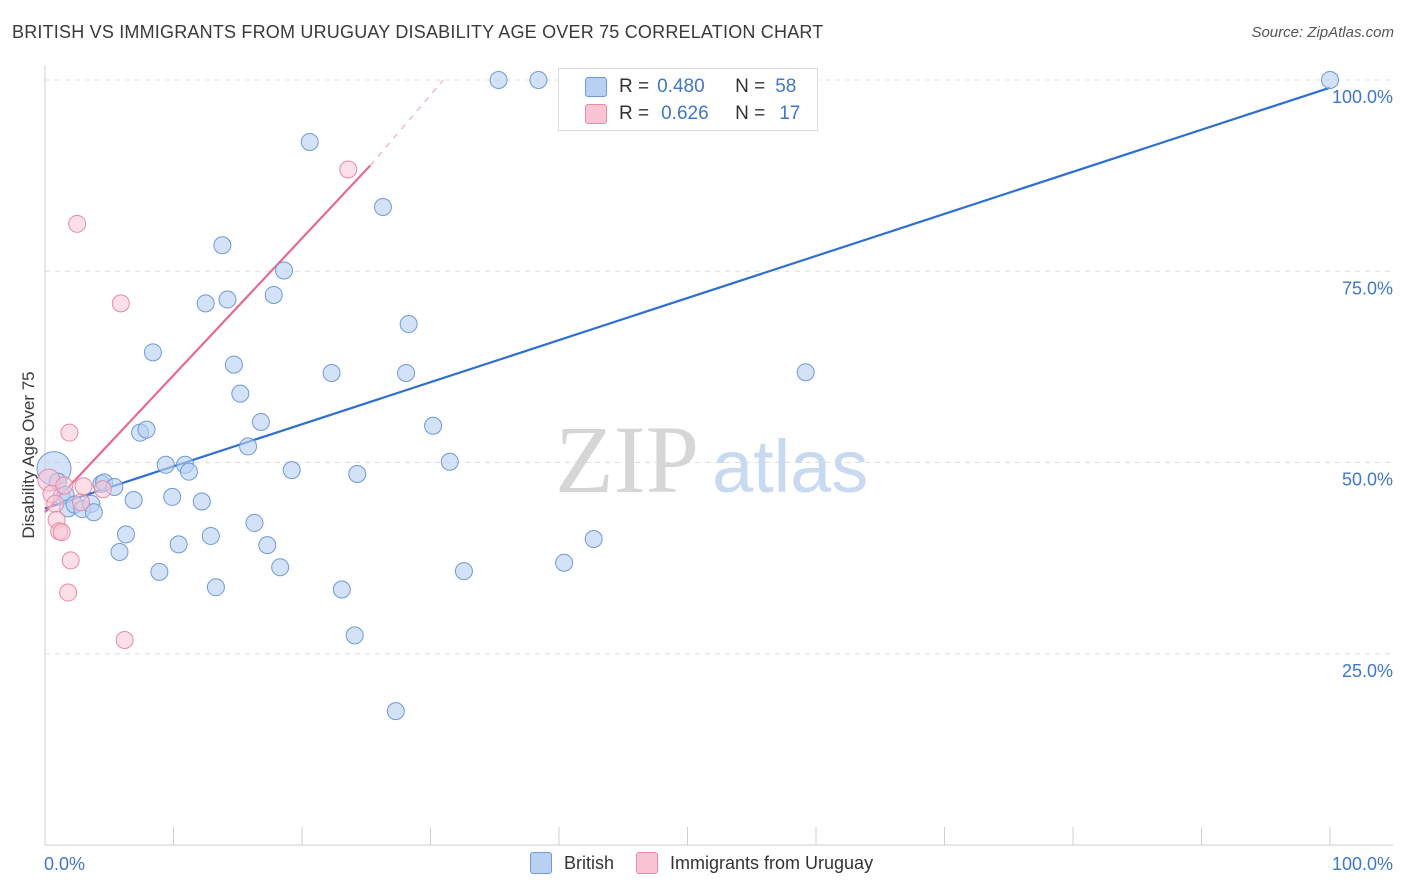  I want to click on x-tick-label-min: 0.0%, so click(64, 864).